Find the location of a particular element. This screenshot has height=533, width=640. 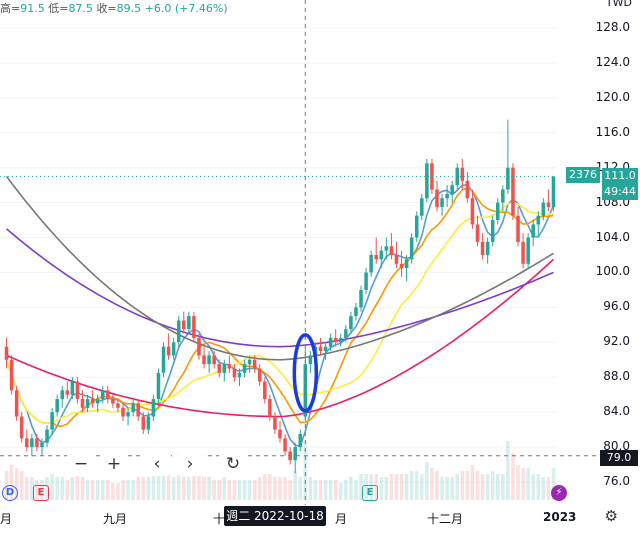

zoom-out-button: − is located at coordinates (81, 464).